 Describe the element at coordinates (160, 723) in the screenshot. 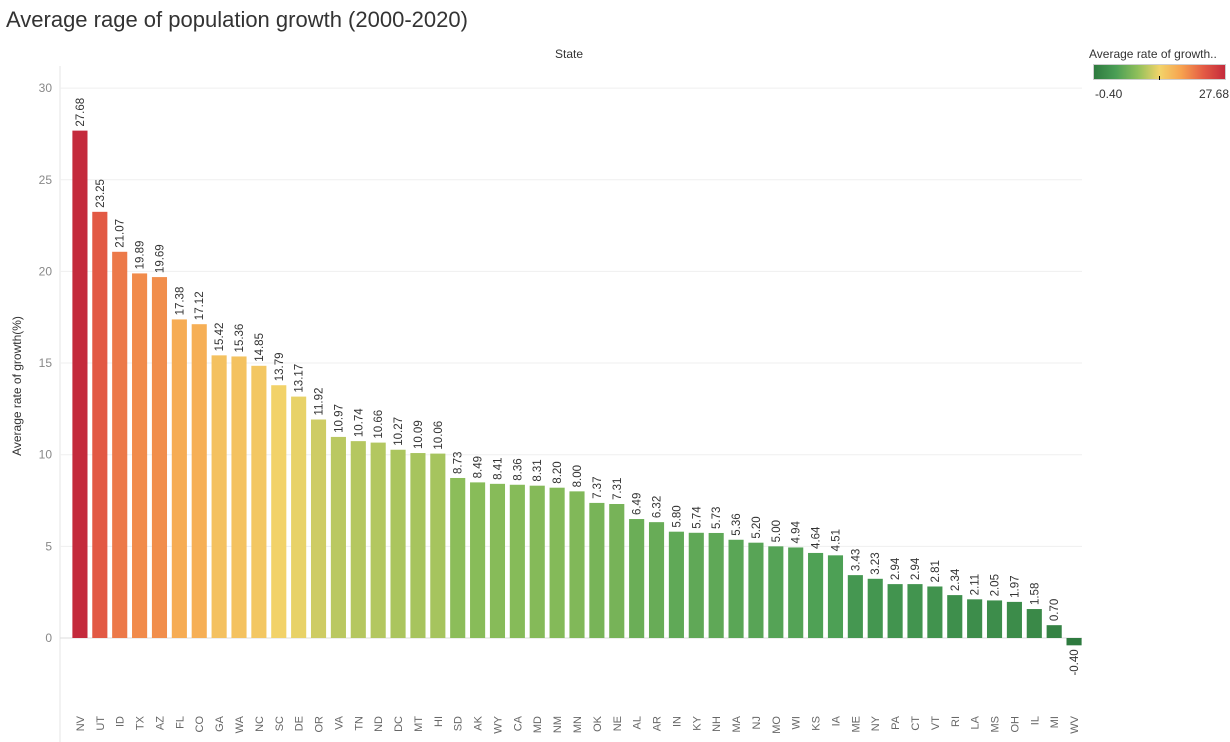

I see `x-category-label: AZ` at that location.